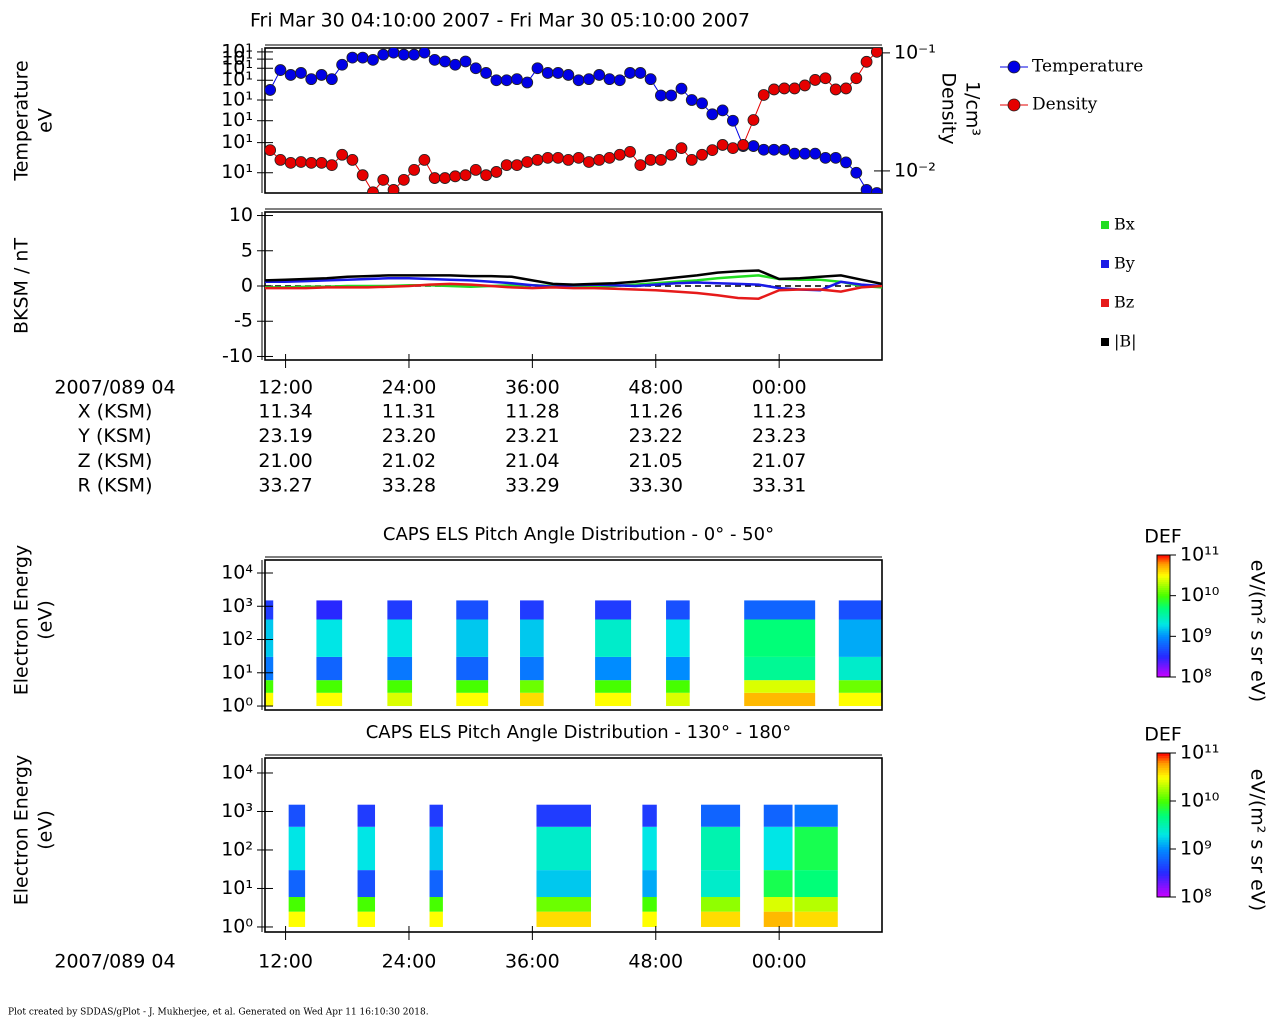 This screenshot has height=1024, width=1280. Describe the element at coordinates (247, 286) in the screenshot. I see `y-tick-label: 0` at that location.